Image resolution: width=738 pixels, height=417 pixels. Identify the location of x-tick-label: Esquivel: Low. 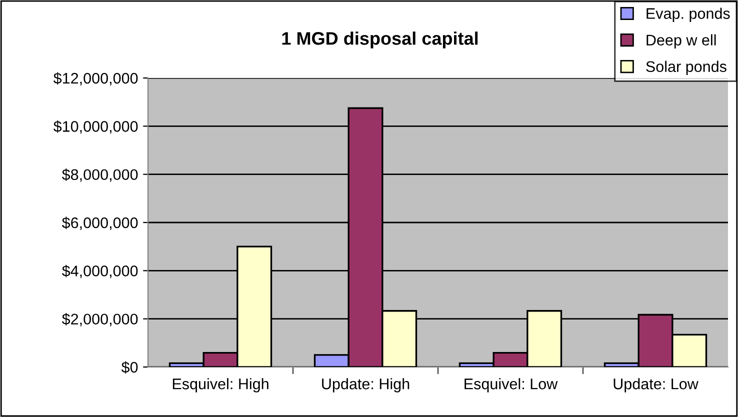
(511, 385).